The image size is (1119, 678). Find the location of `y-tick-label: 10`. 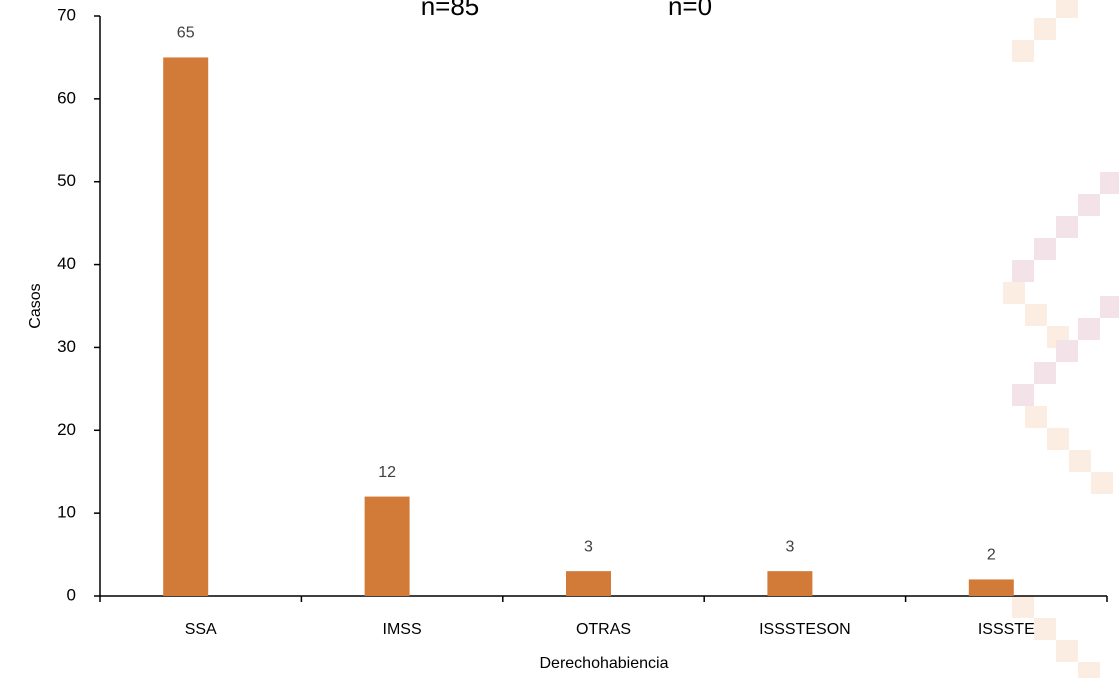

y-tick-label: 10 is located at coordinates (66, 512).